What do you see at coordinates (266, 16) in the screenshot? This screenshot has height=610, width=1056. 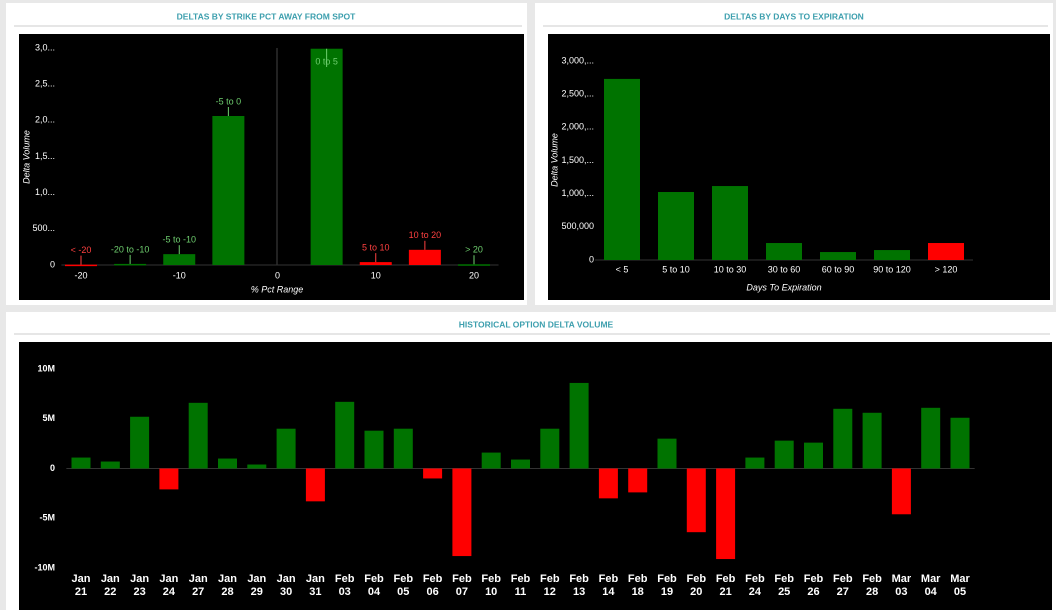 I see `chart-title: DELTAS BY STRIKE PCT AWAY FROM SPOT` at bounding box center [266, 16].